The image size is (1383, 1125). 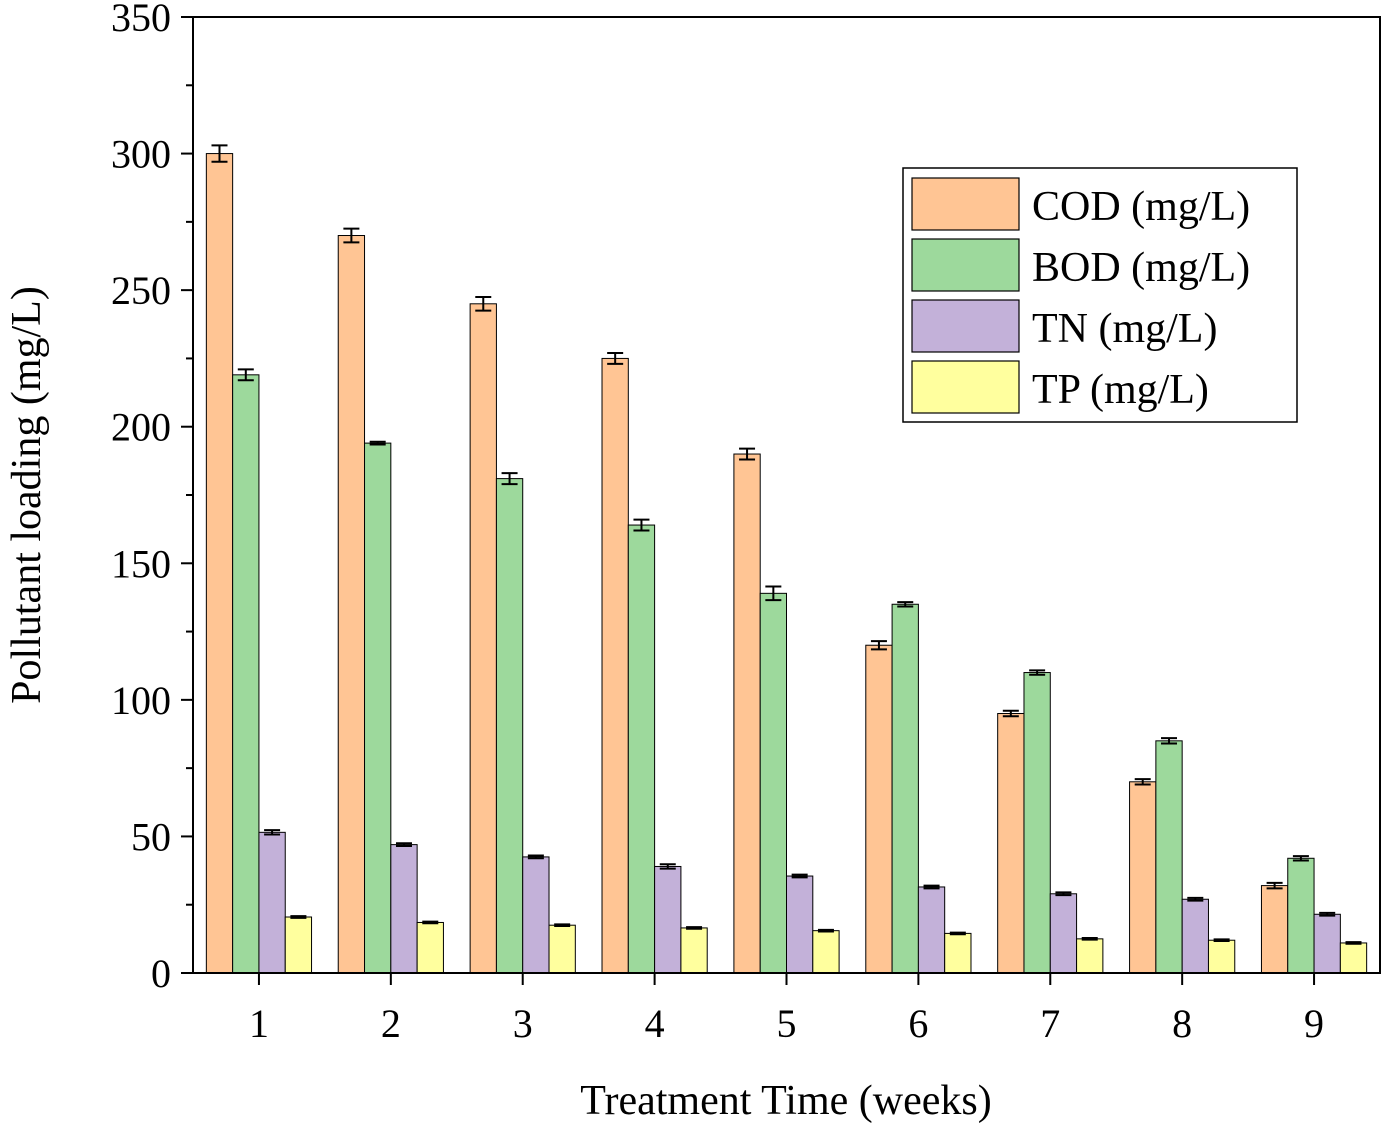 What do you see at coordinates (1120, 390) in the screenshot?
I see `legend-label-tp: TP (mg/L)` at bounding box center [1120, 390].